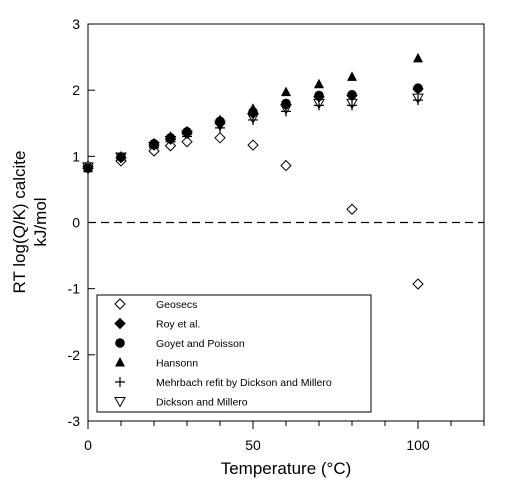 The height and width of the screenshot is (486, 512). I want to click on x-axis-title: Temperature (°C), so click(286, 468).